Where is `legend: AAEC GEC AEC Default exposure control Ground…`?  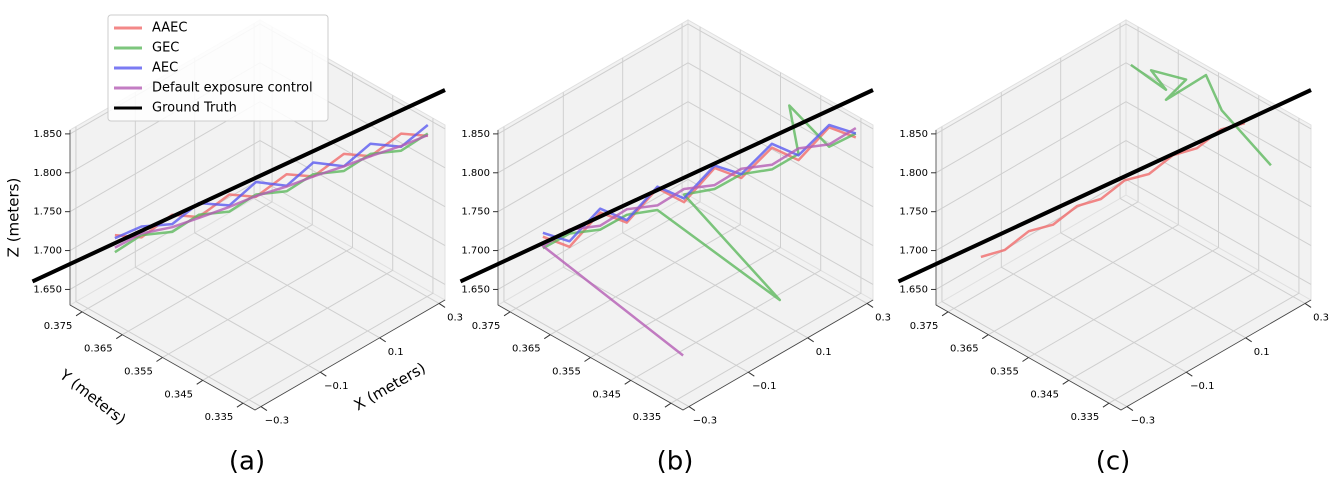
legend: AAEC GEC AEC Default exposure control Ground… is located at coordinates (218, 68).